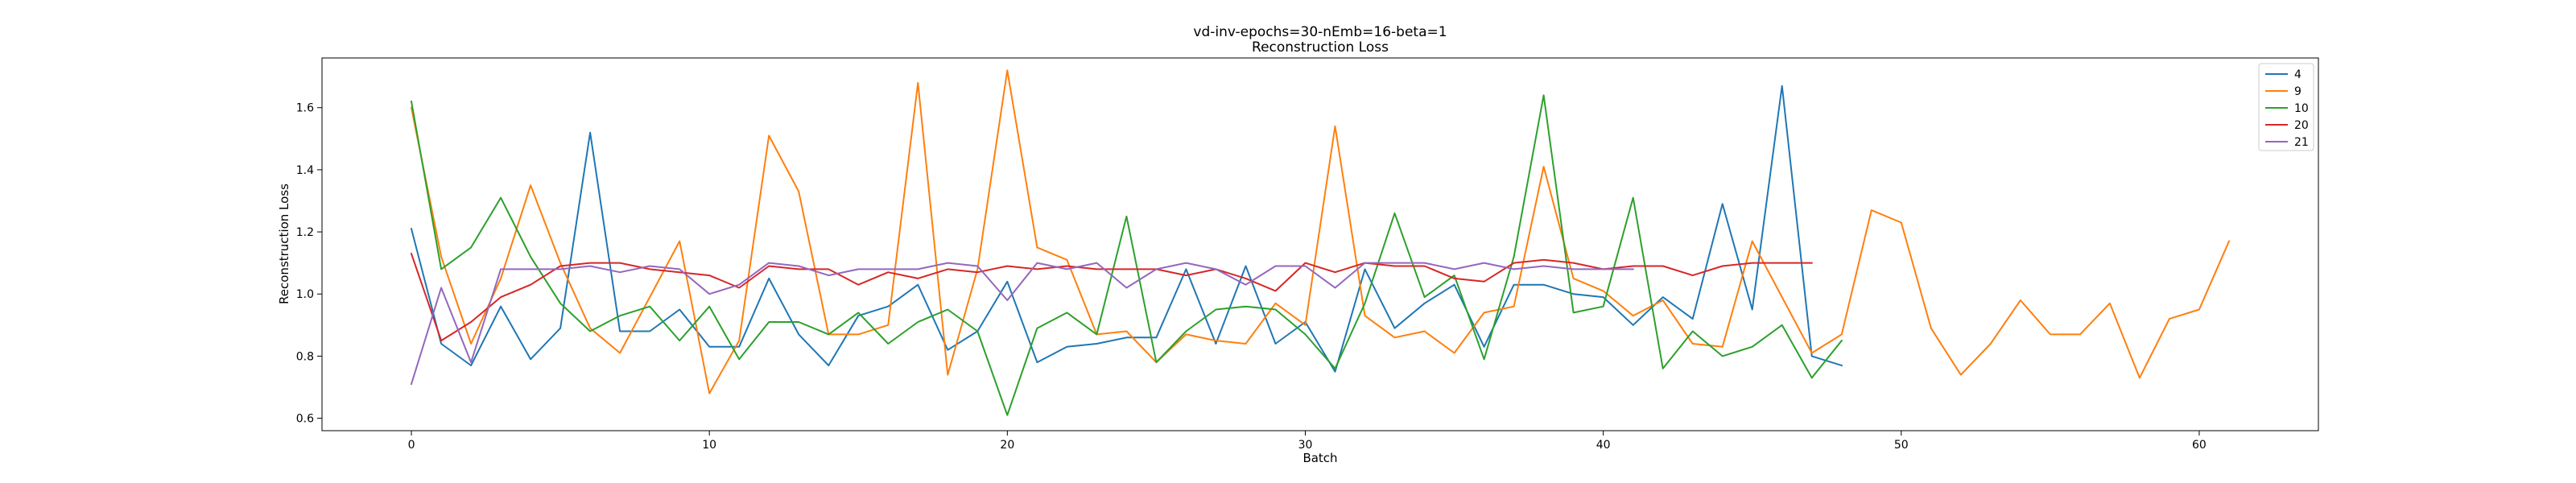 This screenshot has width=2576, height=483. I want to click on chart-title: vd-inv-epochs=30-nEmb=16-beta=1, so click(1320, 32).